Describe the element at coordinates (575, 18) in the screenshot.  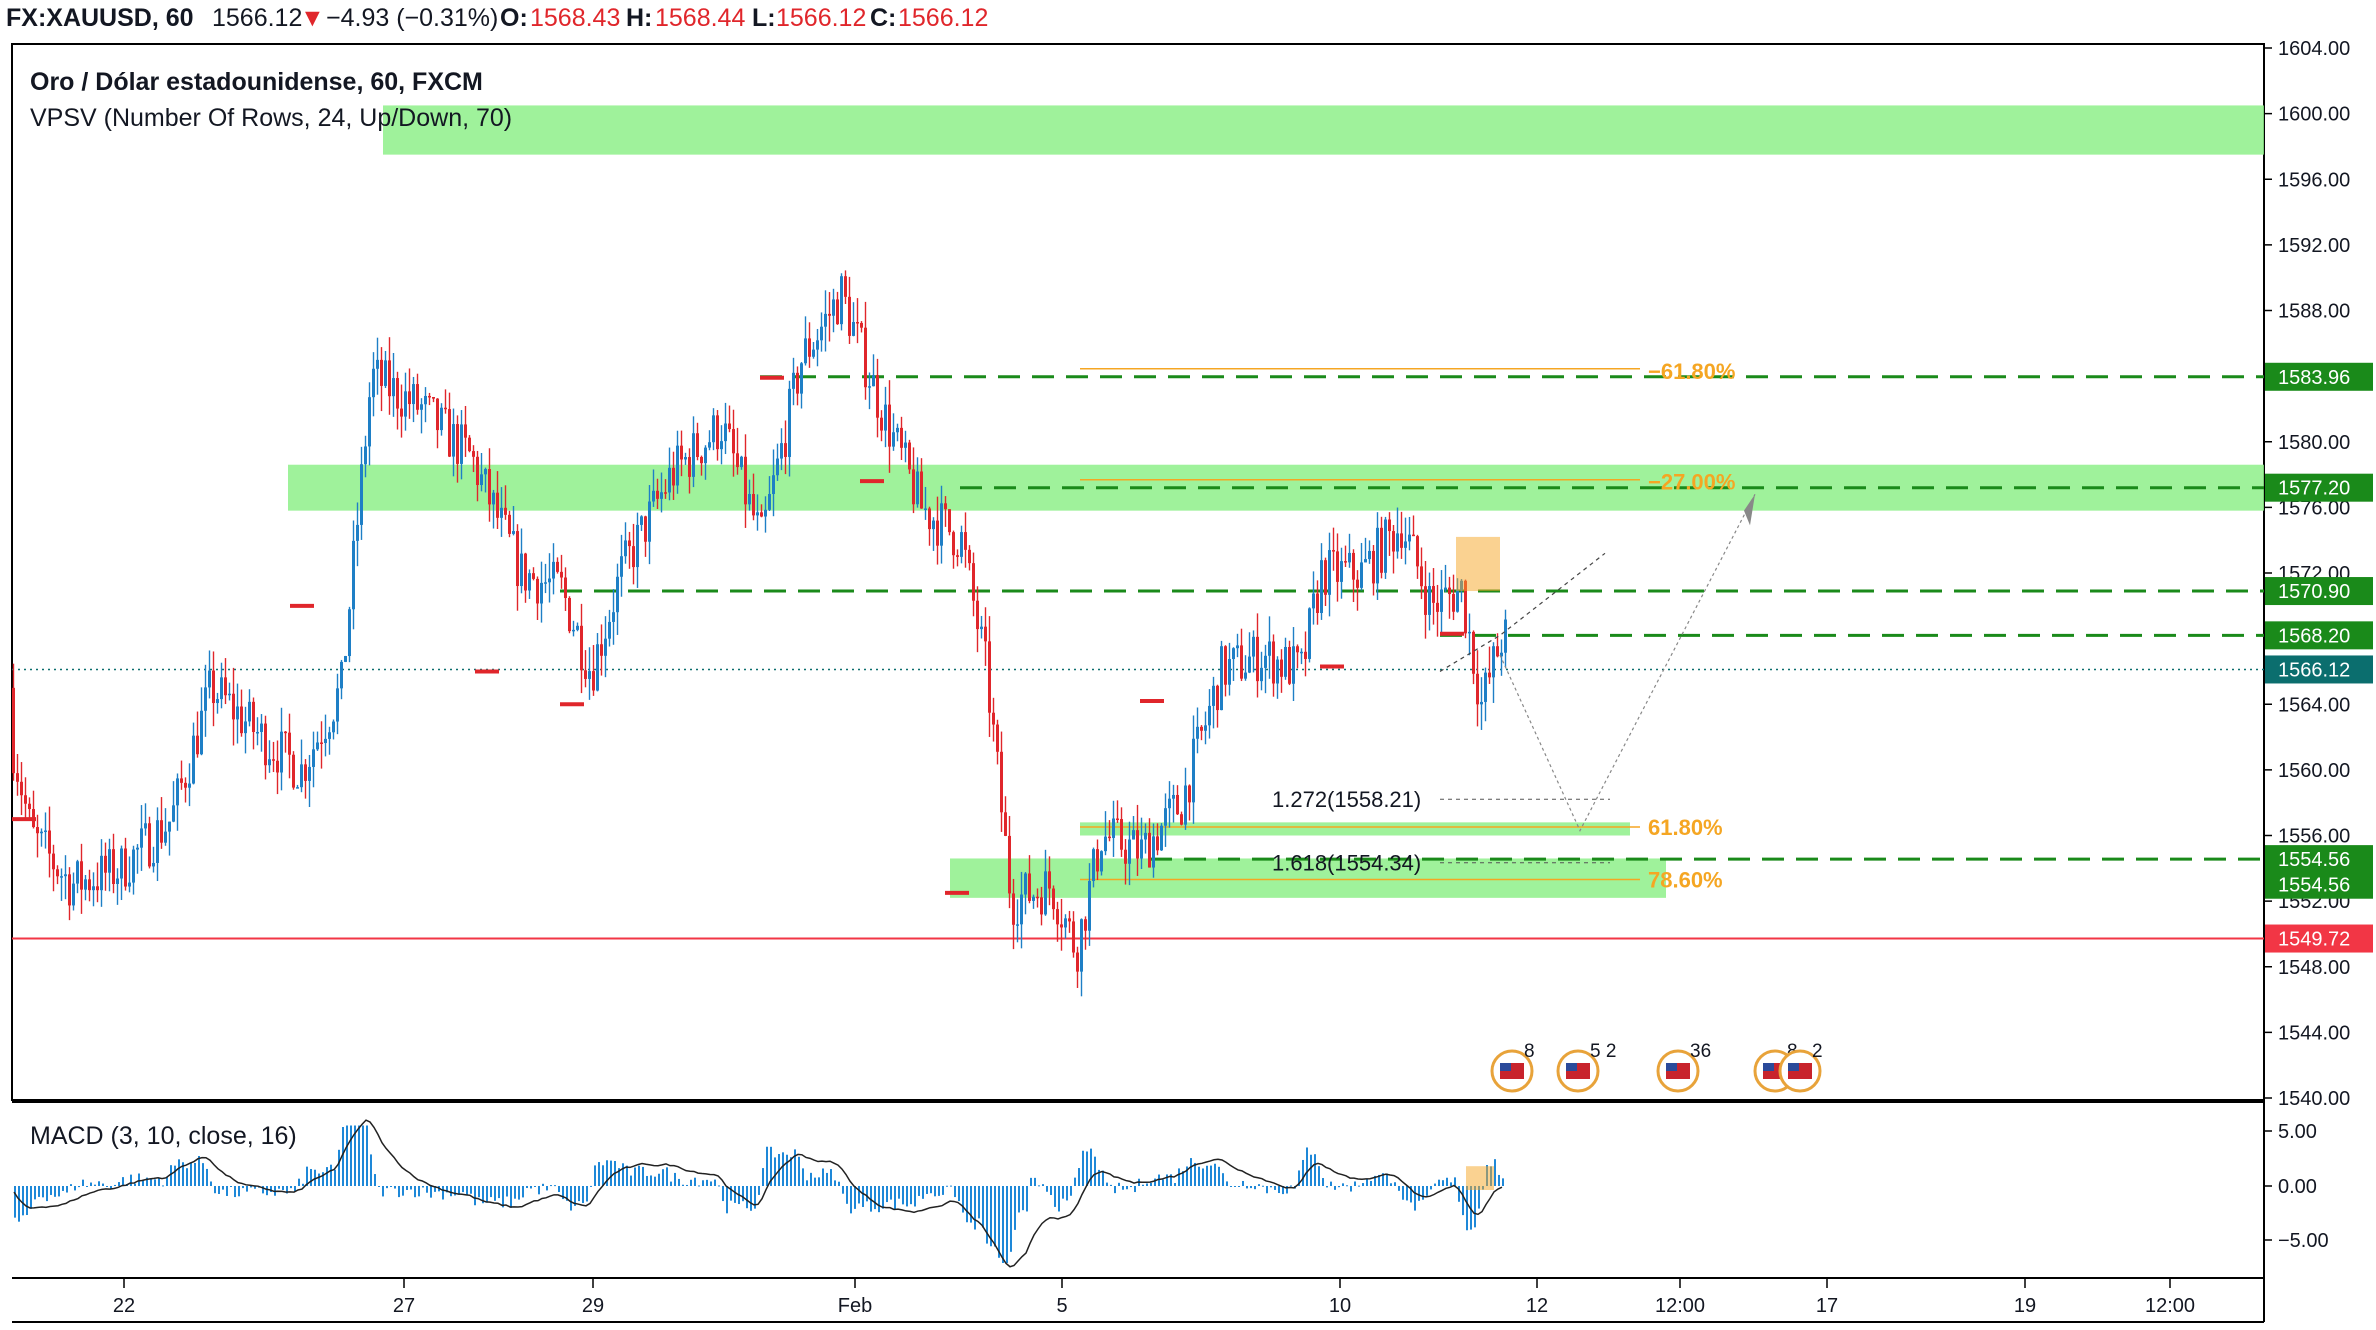
I see `open-value: 1568.43` at that location.